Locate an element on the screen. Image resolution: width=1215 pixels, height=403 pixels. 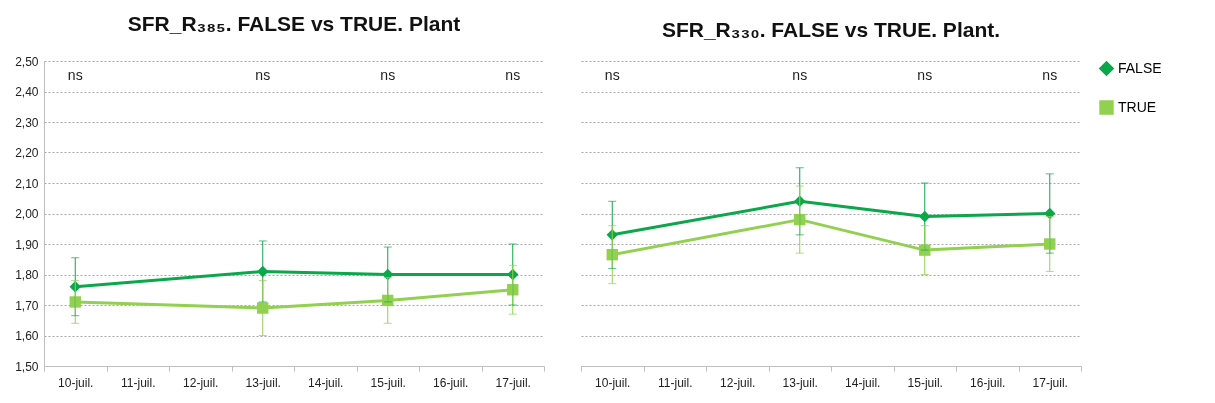
y-tick-label: 2,50 is located at coordinates (27, 61).